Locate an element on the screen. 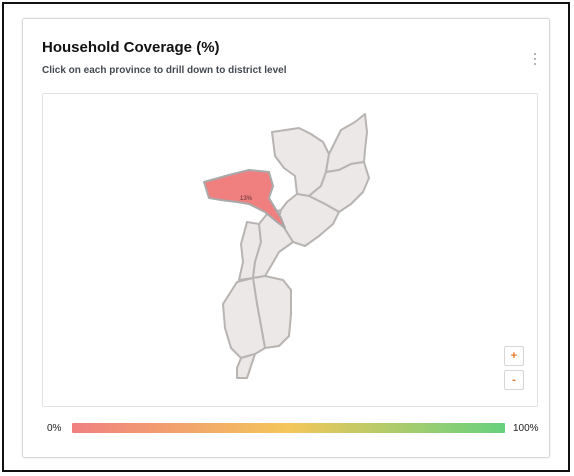 This screenshot has height=476, width=574. zoom-out-button: - is located at coordinates (514, 380).